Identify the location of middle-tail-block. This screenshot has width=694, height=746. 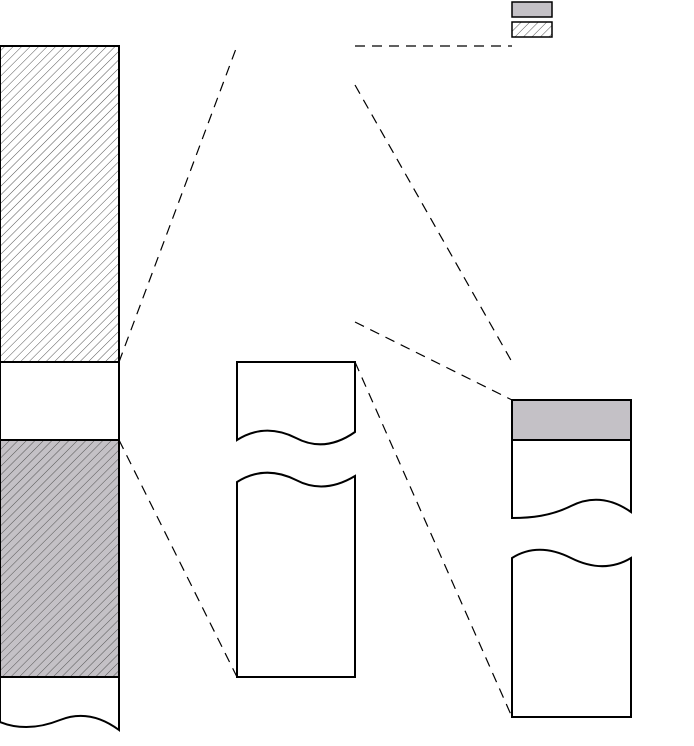
(296, 403).